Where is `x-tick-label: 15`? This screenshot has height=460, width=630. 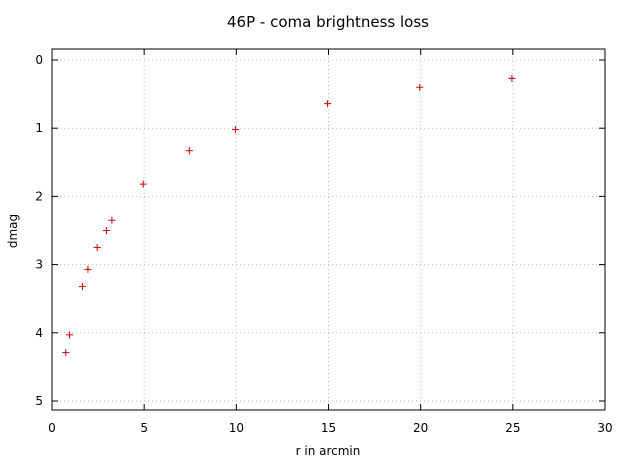
x-tick-label: 15 is located at coordinates (328, 428).